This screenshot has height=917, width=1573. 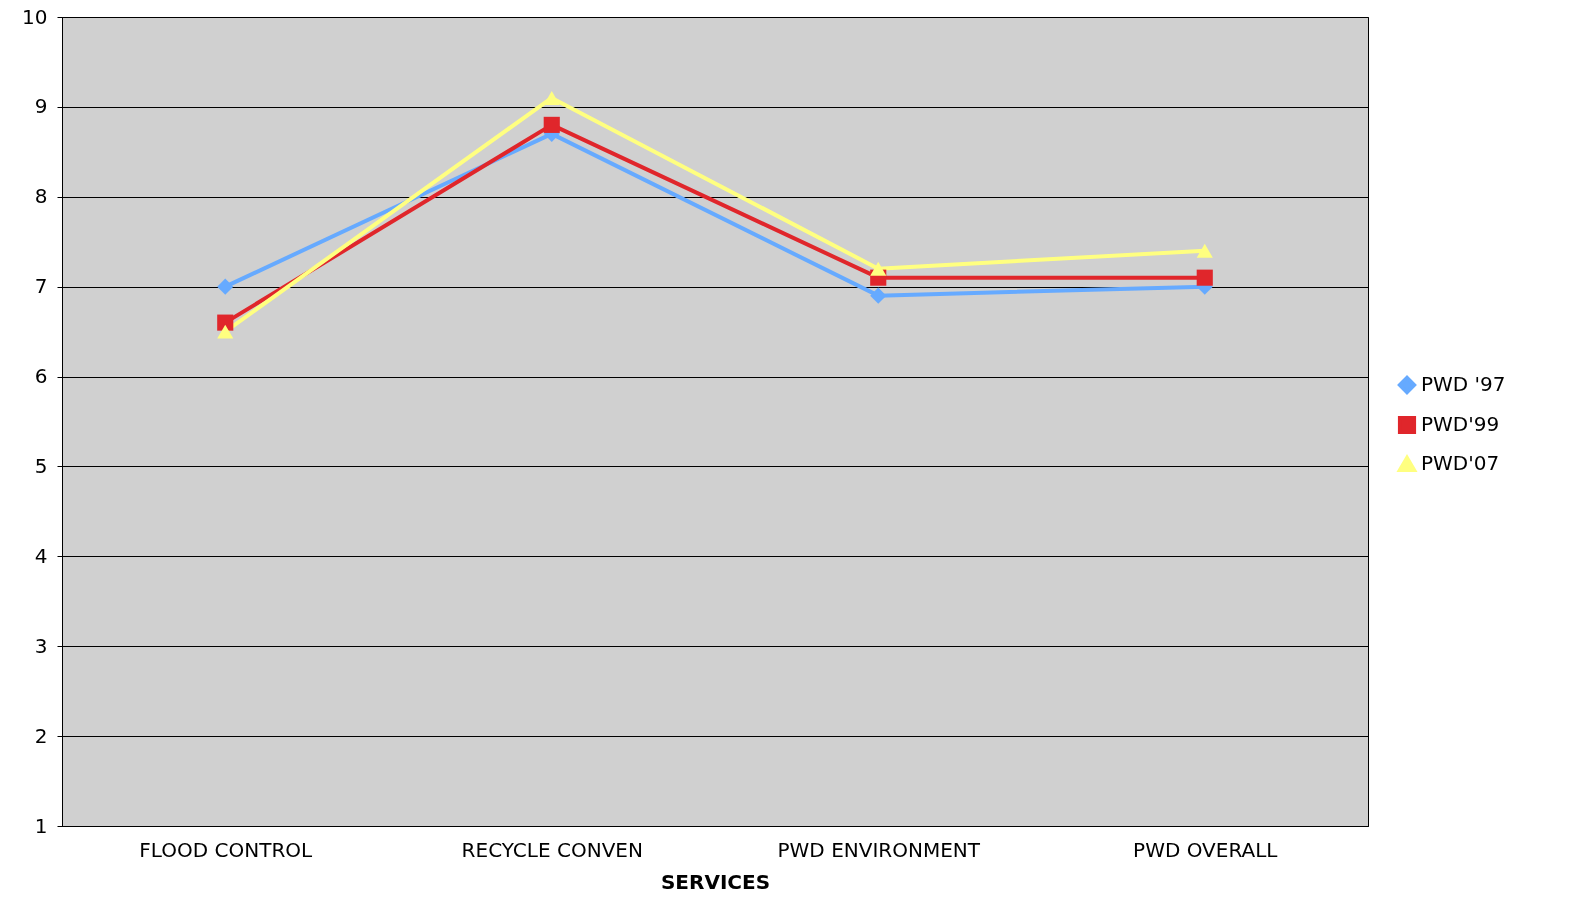 What do you see at coordinates (35, 16) in the screenshot?
I see `y-tick-label: 10` at bounding box center [35, 16].